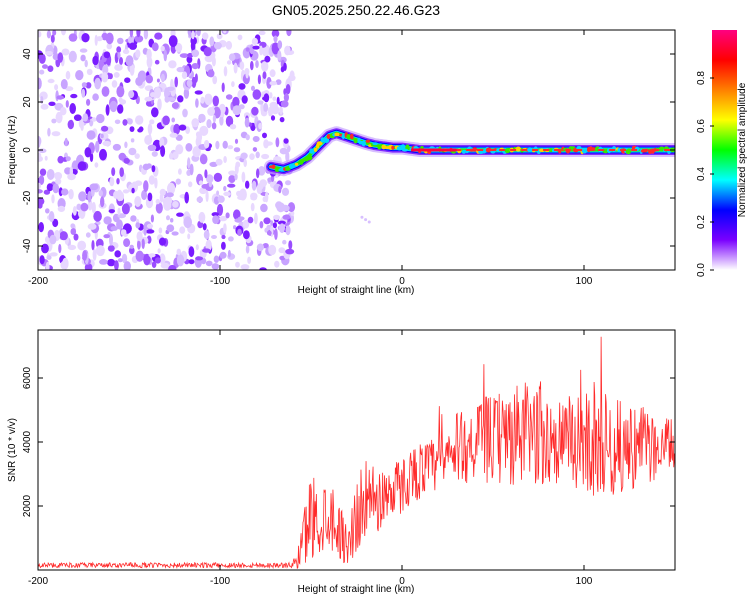 This screenshot has height=600, width=750. Describe the element at coordinates (38, 281) in the screenshot. I see `spectrogram-x-tick-label: -200` at that location.